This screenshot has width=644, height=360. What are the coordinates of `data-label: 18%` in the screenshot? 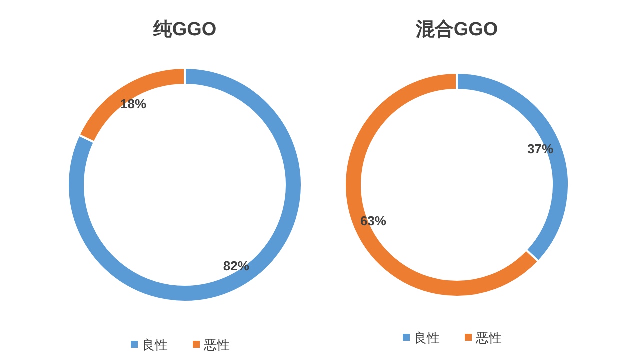 It's located at (134, 104).